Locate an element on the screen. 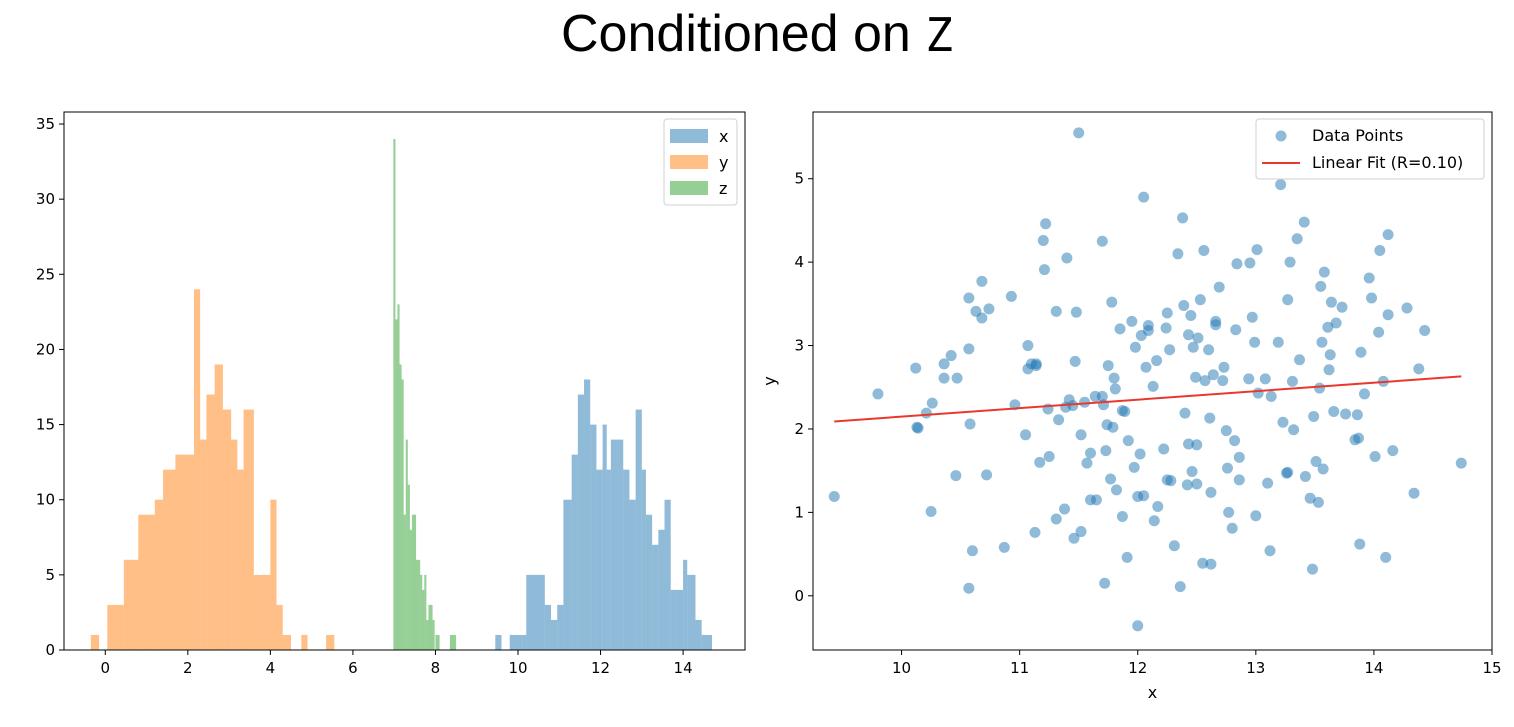  hist-x-tick-label: 10 is located at coordinates (517, 668).